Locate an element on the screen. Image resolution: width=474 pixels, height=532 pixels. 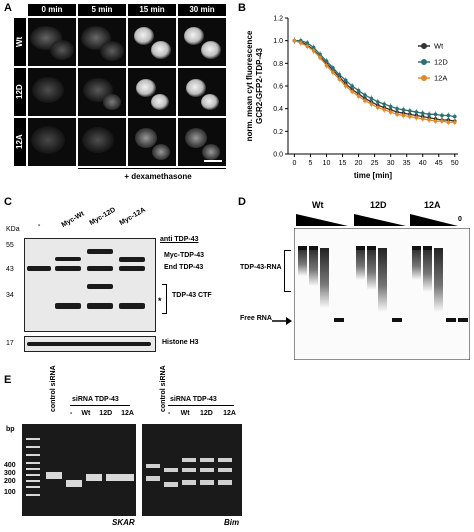
bp-300: 300 is located at coordinates (10, 473).